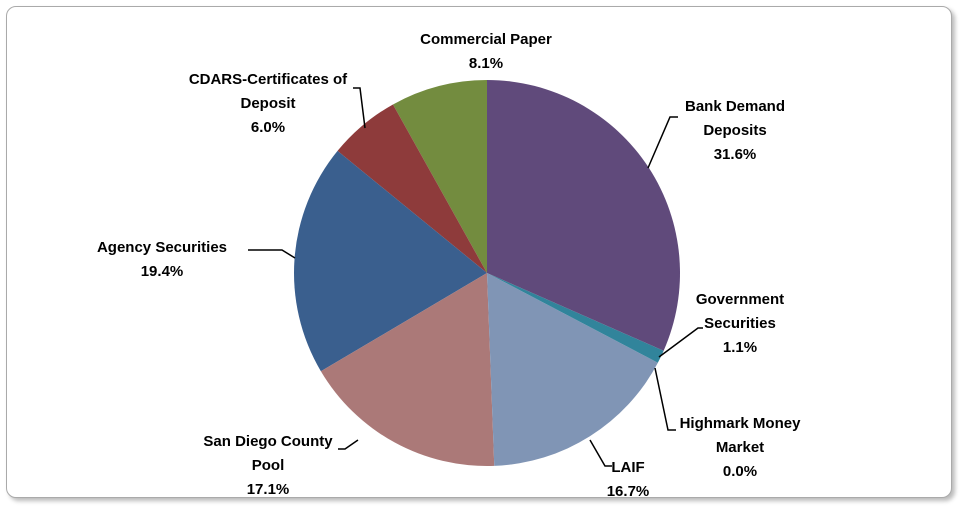 The height and width of the screenshot is (507, 961). Describe the element at coordinates (628, 480) in the screenshot. I see `slice-label: LAIF 16.7%` at that location.